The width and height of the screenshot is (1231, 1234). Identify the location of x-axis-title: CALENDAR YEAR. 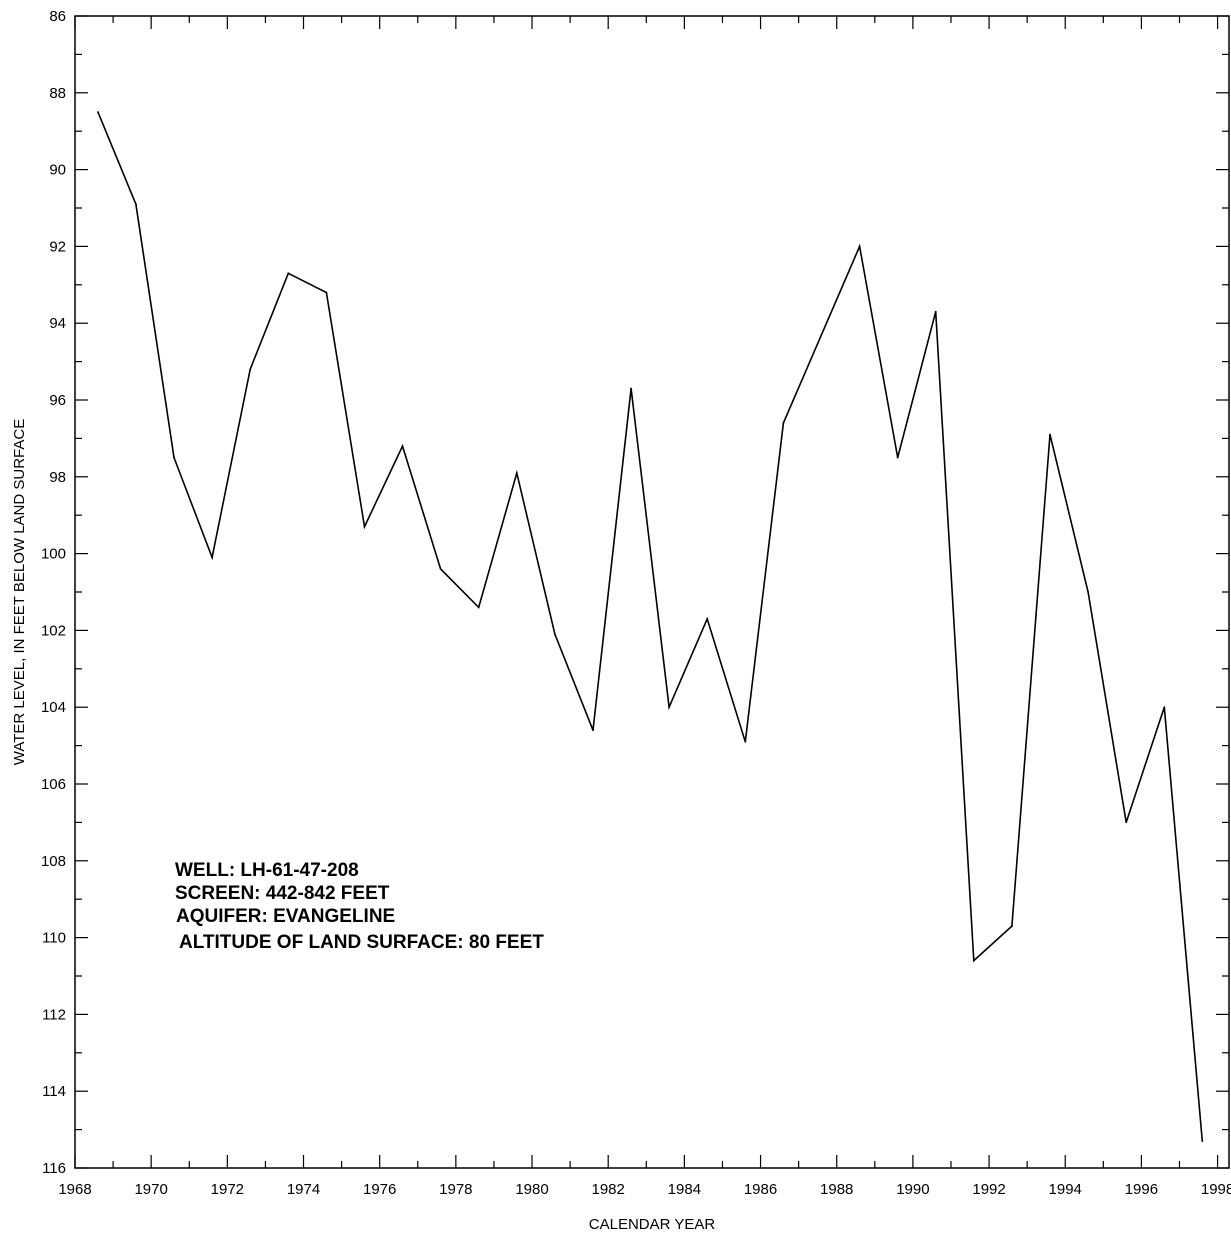
(652, 1224).